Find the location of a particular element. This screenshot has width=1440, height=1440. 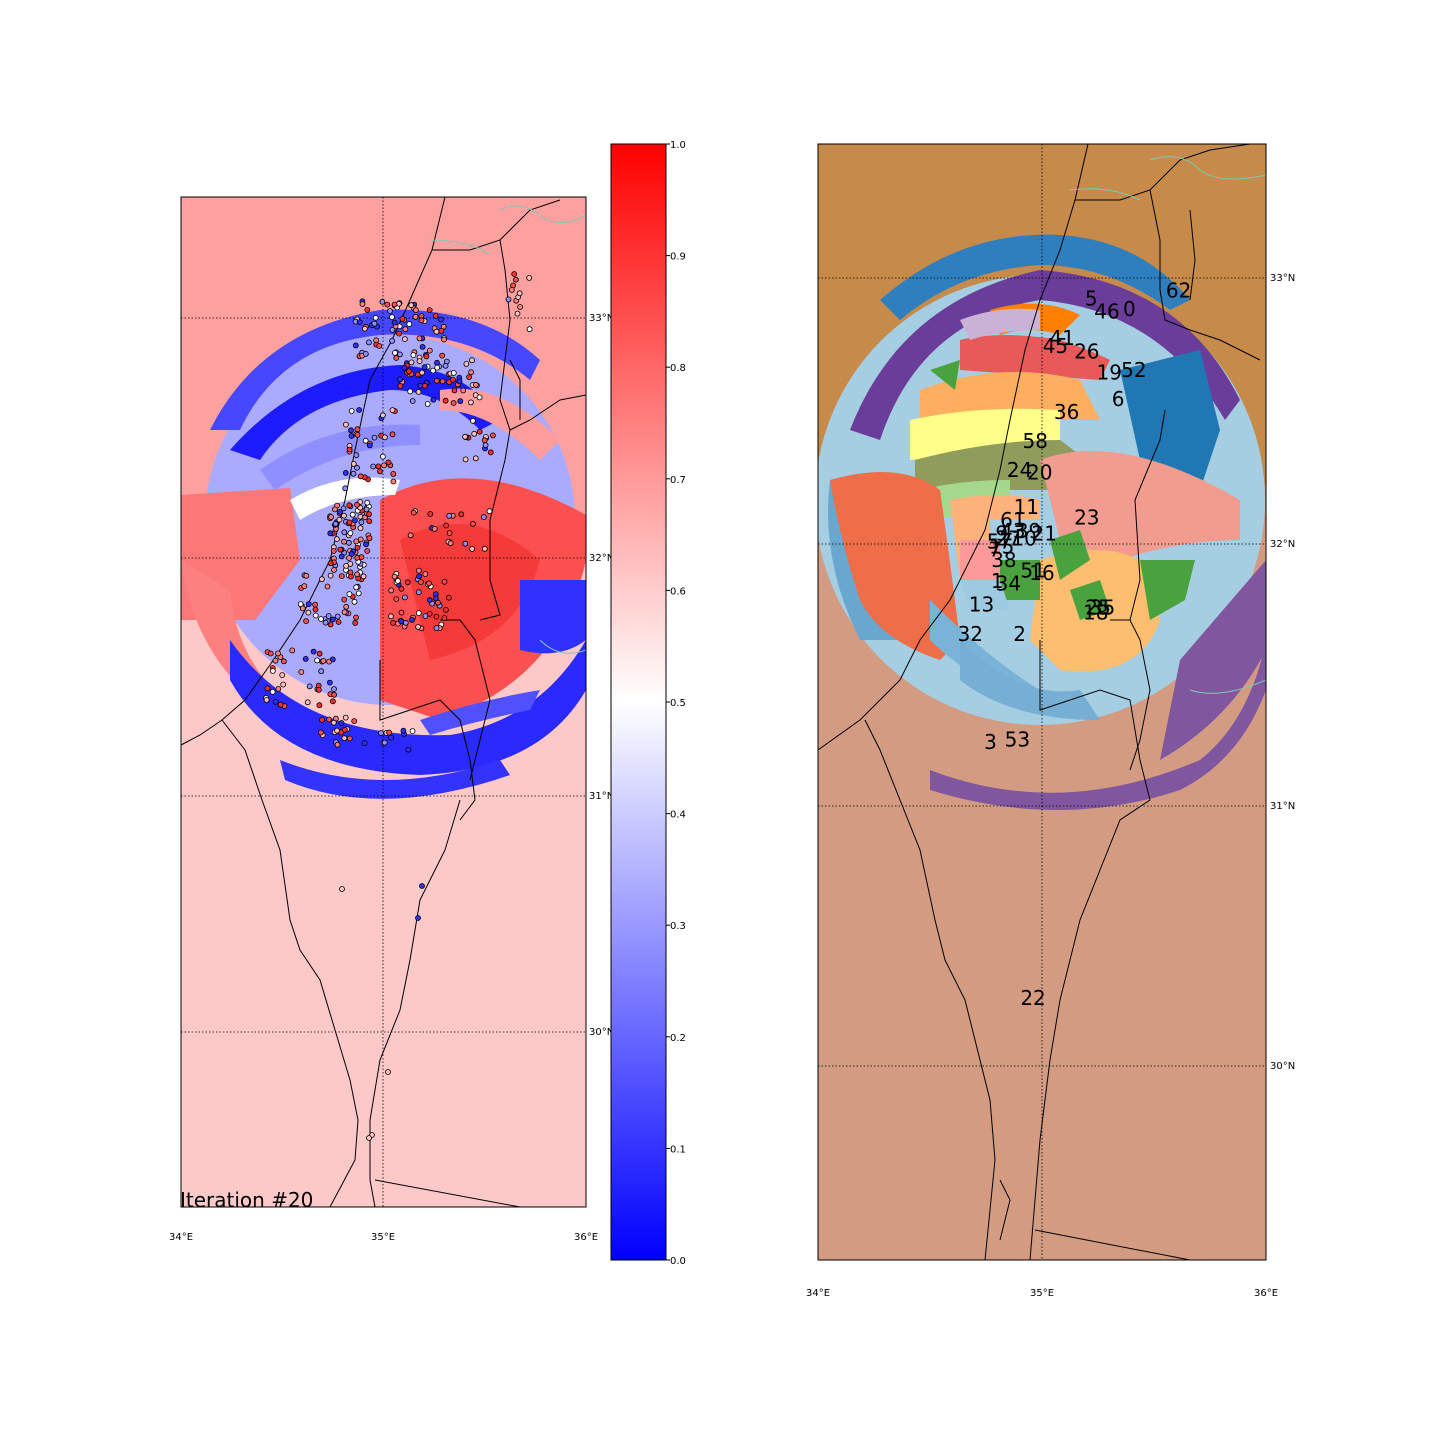

left-lon-tick: 34°E is located at coordinates (181, 1237).